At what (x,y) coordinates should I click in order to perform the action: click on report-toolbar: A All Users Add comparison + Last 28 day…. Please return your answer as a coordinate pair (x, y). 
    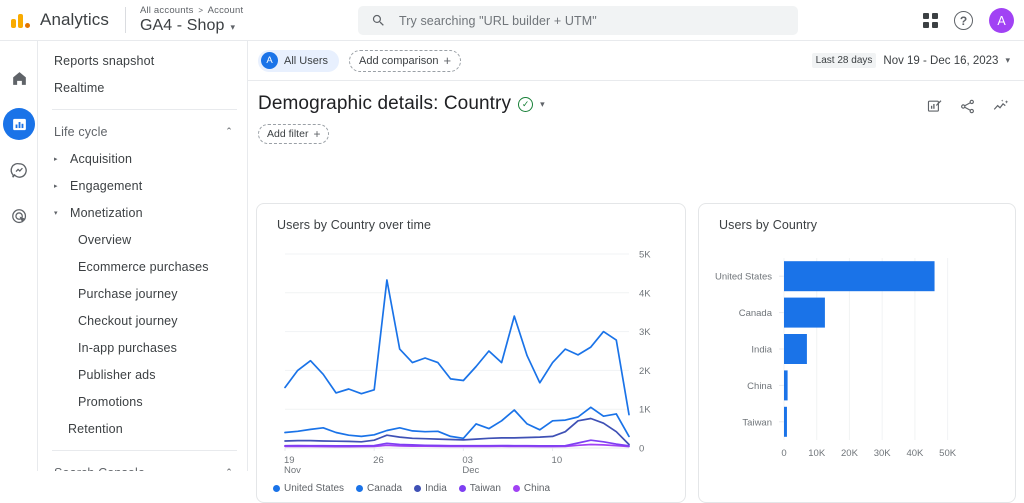
    Looking at the image, I should click on (636, 61).